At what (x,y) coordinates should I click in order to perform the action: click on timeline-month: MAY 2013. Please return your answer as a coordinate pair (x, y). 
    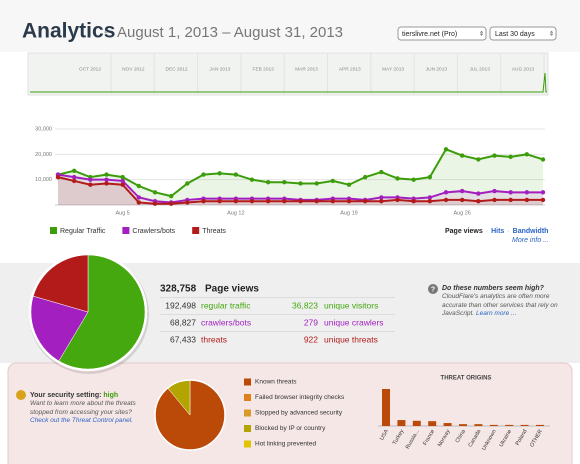
    Looking at the image, I should click on (393, 69).